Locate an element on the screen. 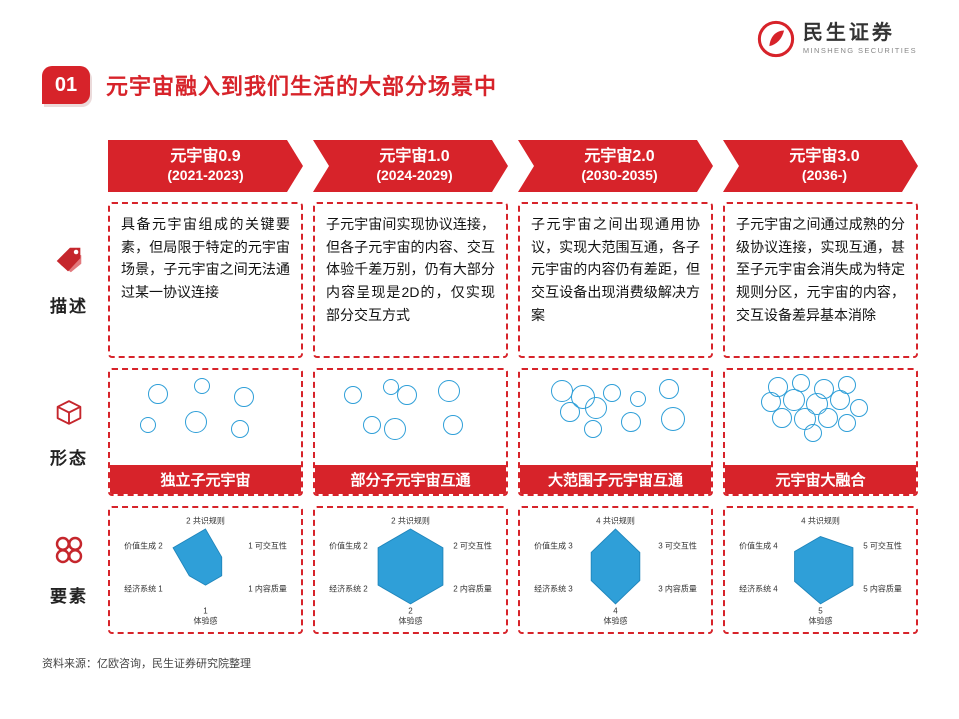  form-box-3: 大范围子元宇宙互通 is located at coordinates (615, 432).